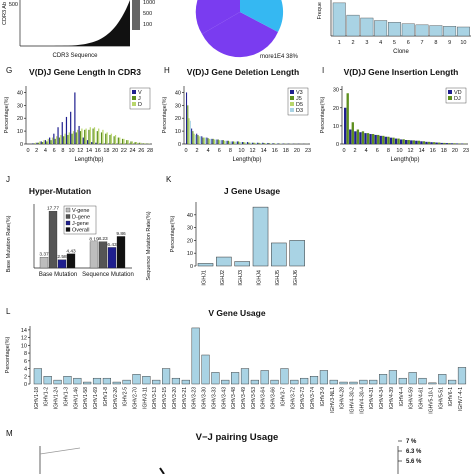  What do you see at coordinates (108, 275) in the screenshot?
I see `category-label: Sequence Mutation` at bounding box center [108, 275].